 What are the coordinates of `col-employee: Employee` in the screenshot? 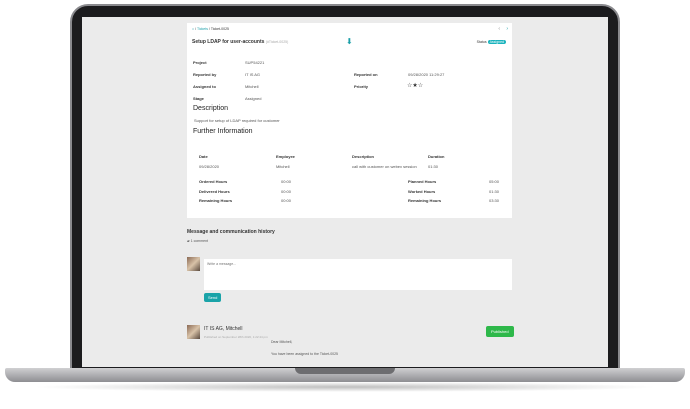 It's located at (285, 156).